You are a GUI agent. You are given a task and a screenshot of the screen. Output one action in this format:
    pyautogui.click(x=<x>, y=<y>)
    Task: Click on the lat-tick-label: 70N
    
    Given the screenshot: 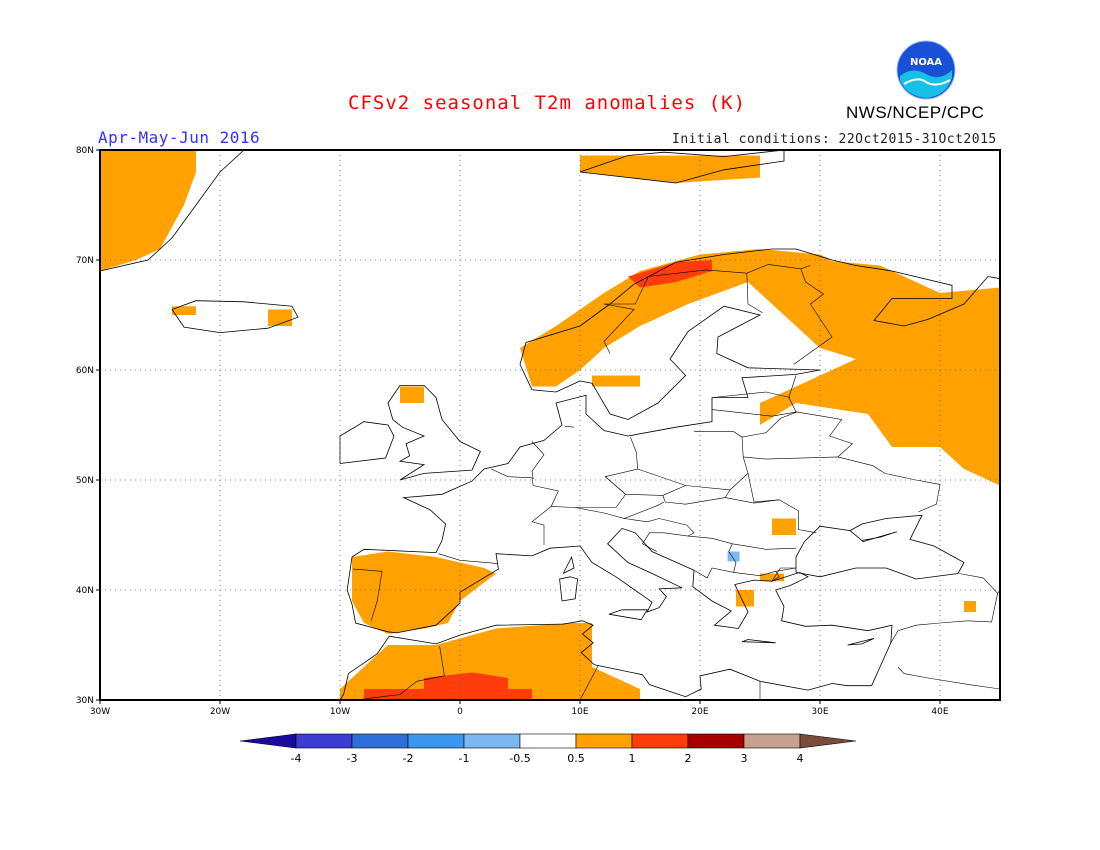 What is the action you would take?
    pyautogui.click(x=85, y=261)
    